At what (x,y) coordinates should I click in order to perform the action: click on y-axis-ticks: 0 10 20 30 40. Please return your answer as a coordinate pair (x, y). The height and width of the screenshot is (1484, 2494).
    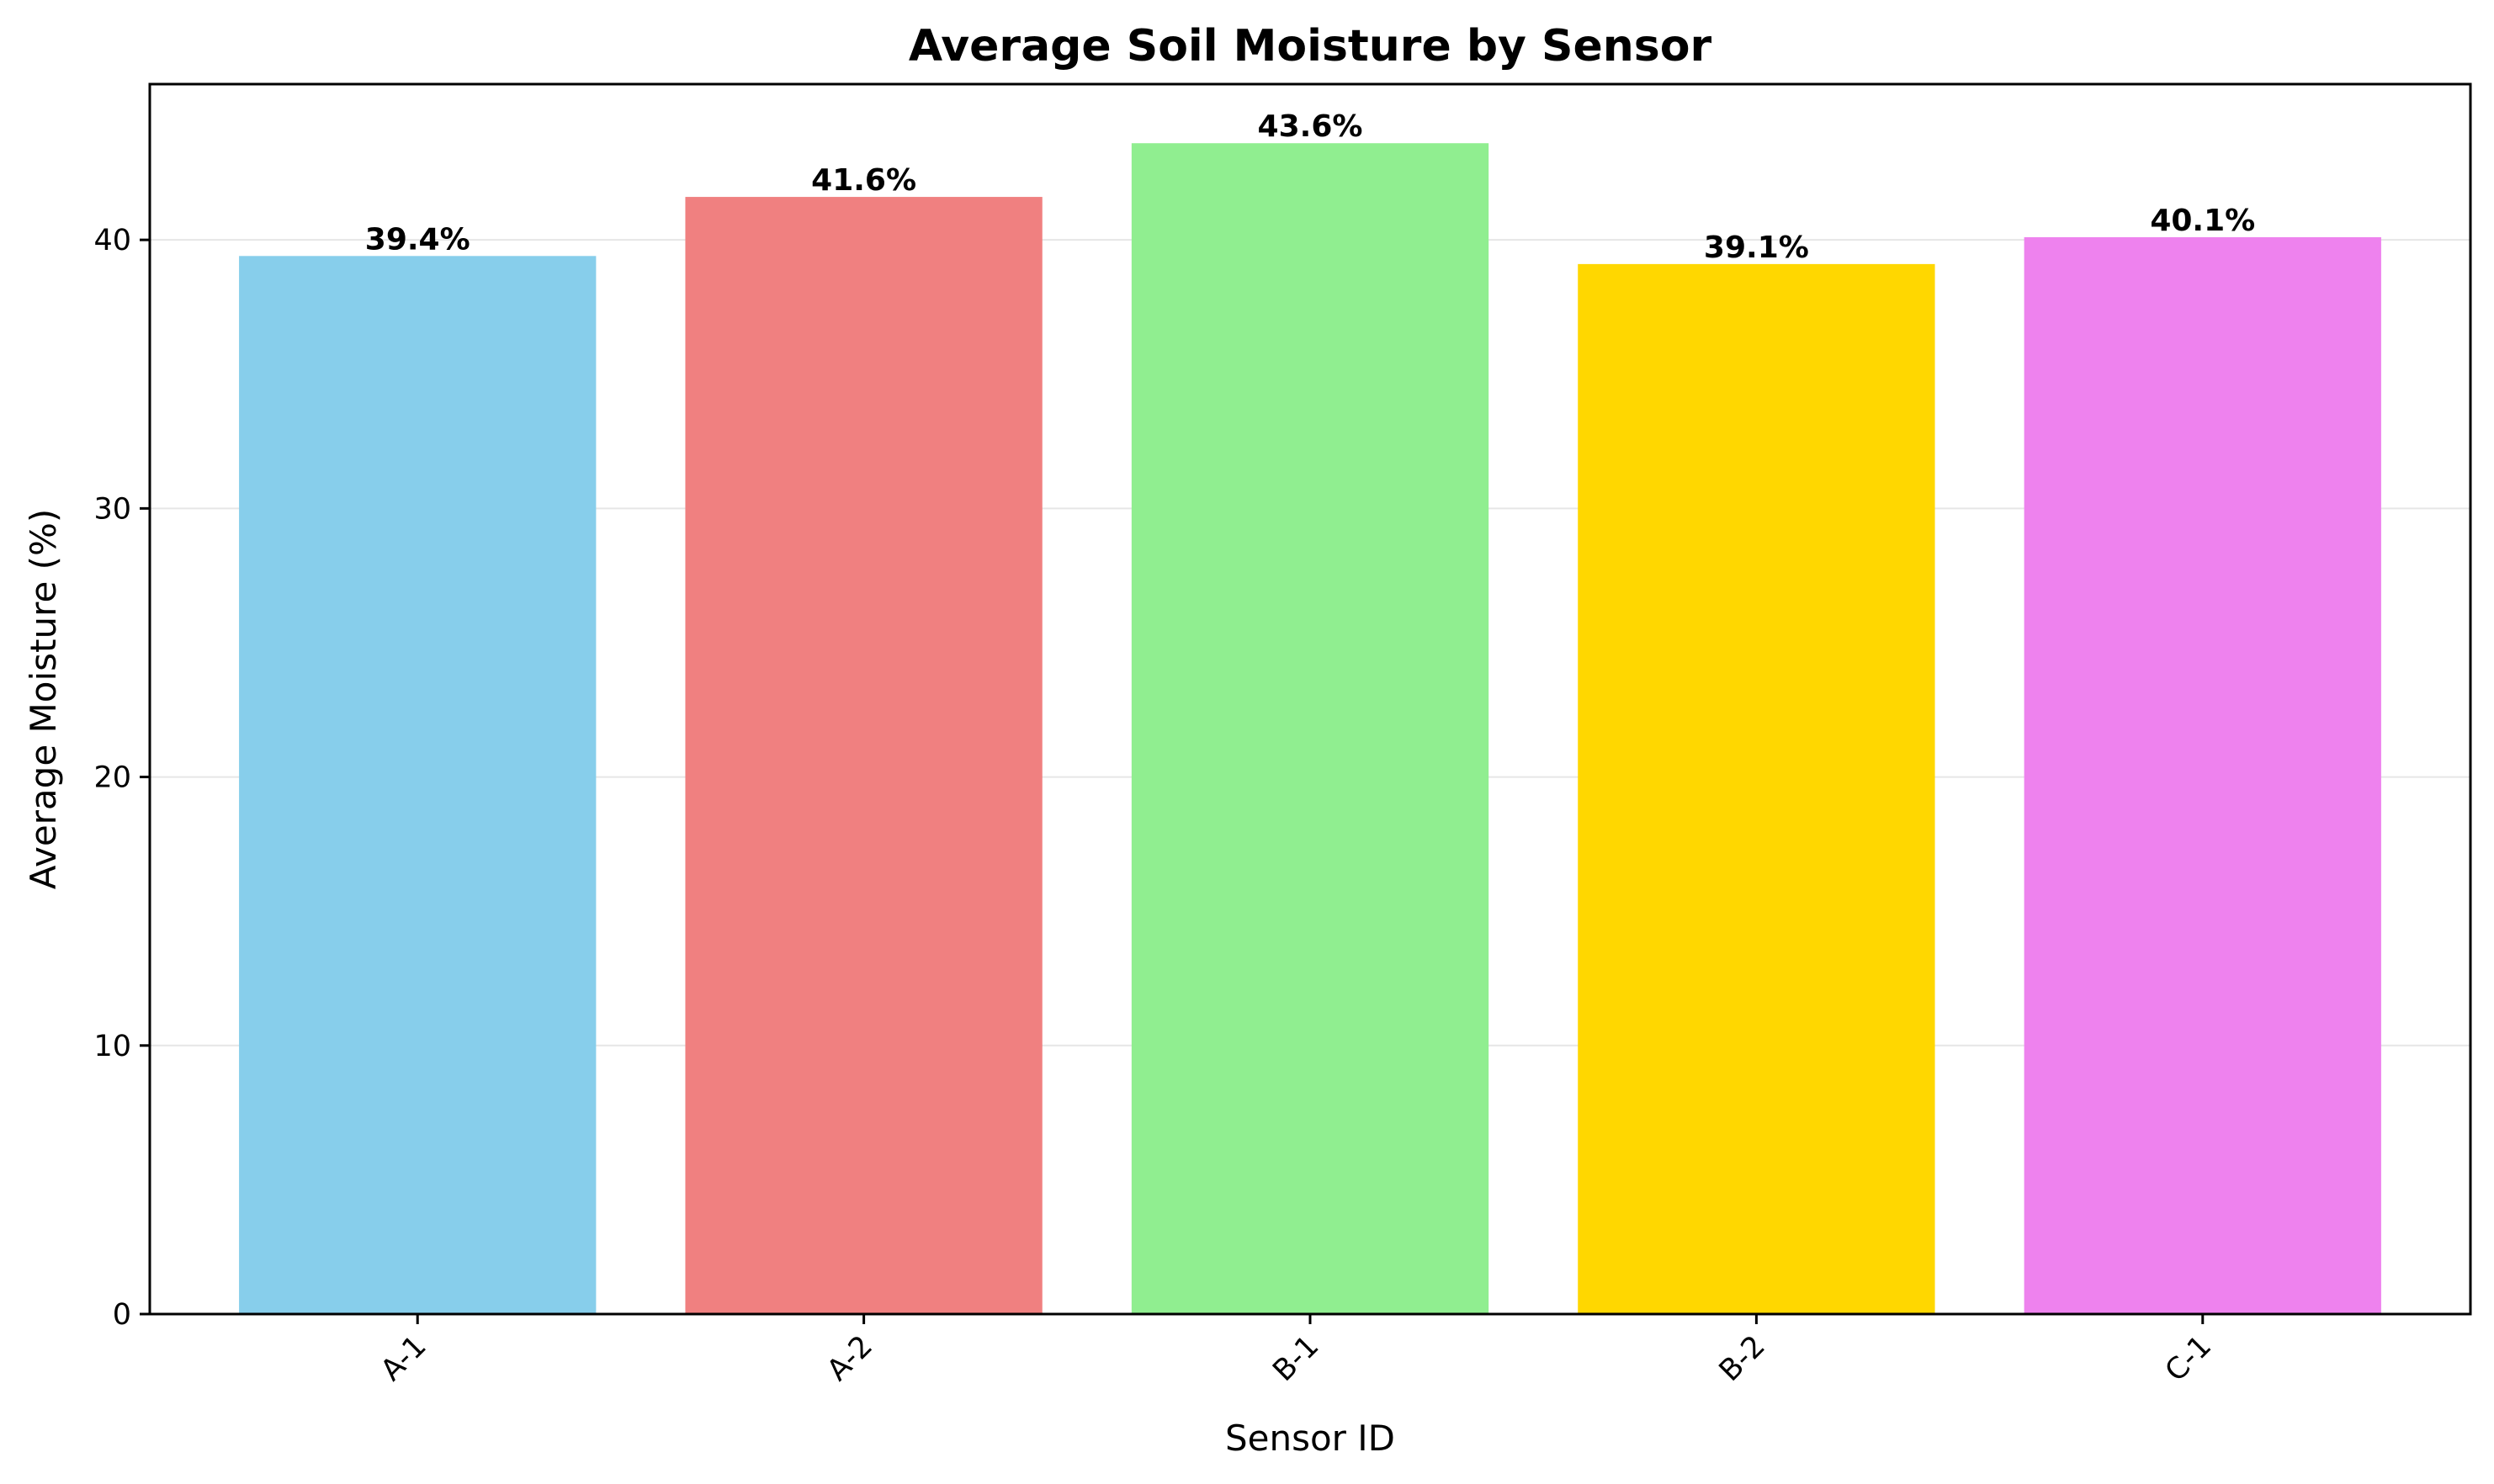
    Looking at the image, I should click on (122, 778).